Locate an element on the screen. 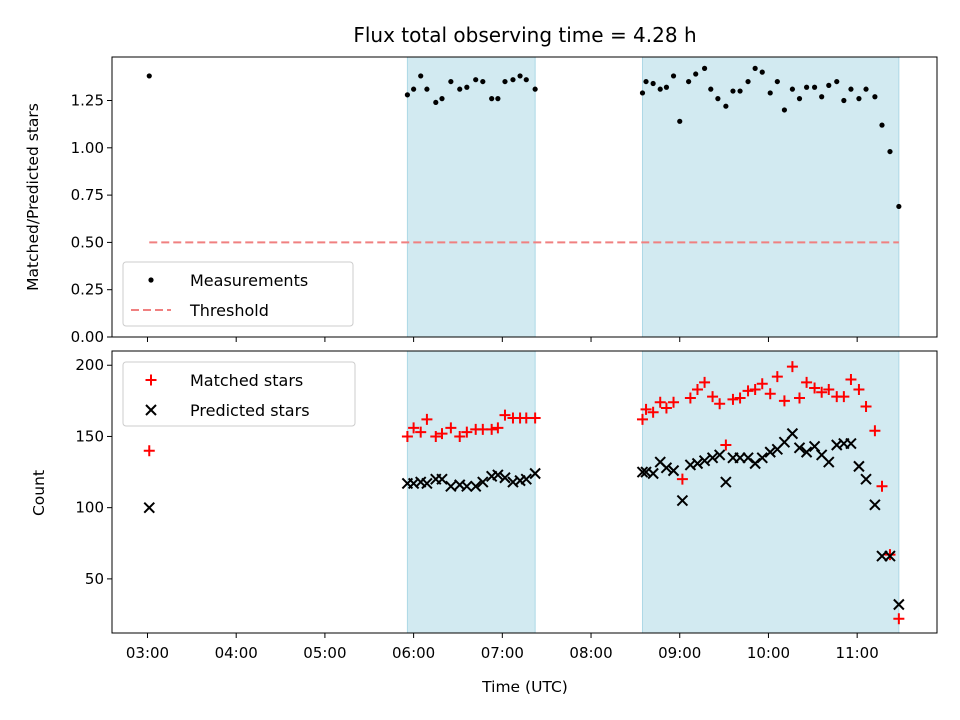 This screenshot has width=960, height=720. top-y-tick-label: 0.50 is located at coordinates (87, 242).